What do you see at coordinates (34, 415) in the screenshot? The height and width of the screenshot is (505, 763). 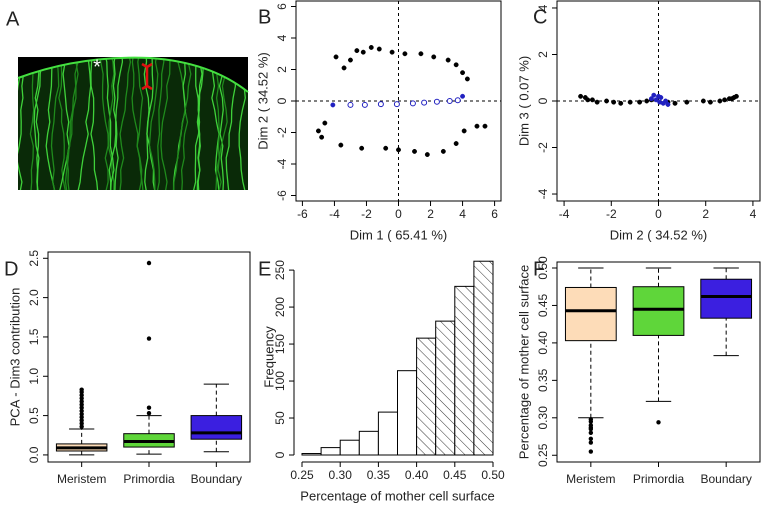 I see `y-tick-label: 0.5` at bounding box center [34, 415].